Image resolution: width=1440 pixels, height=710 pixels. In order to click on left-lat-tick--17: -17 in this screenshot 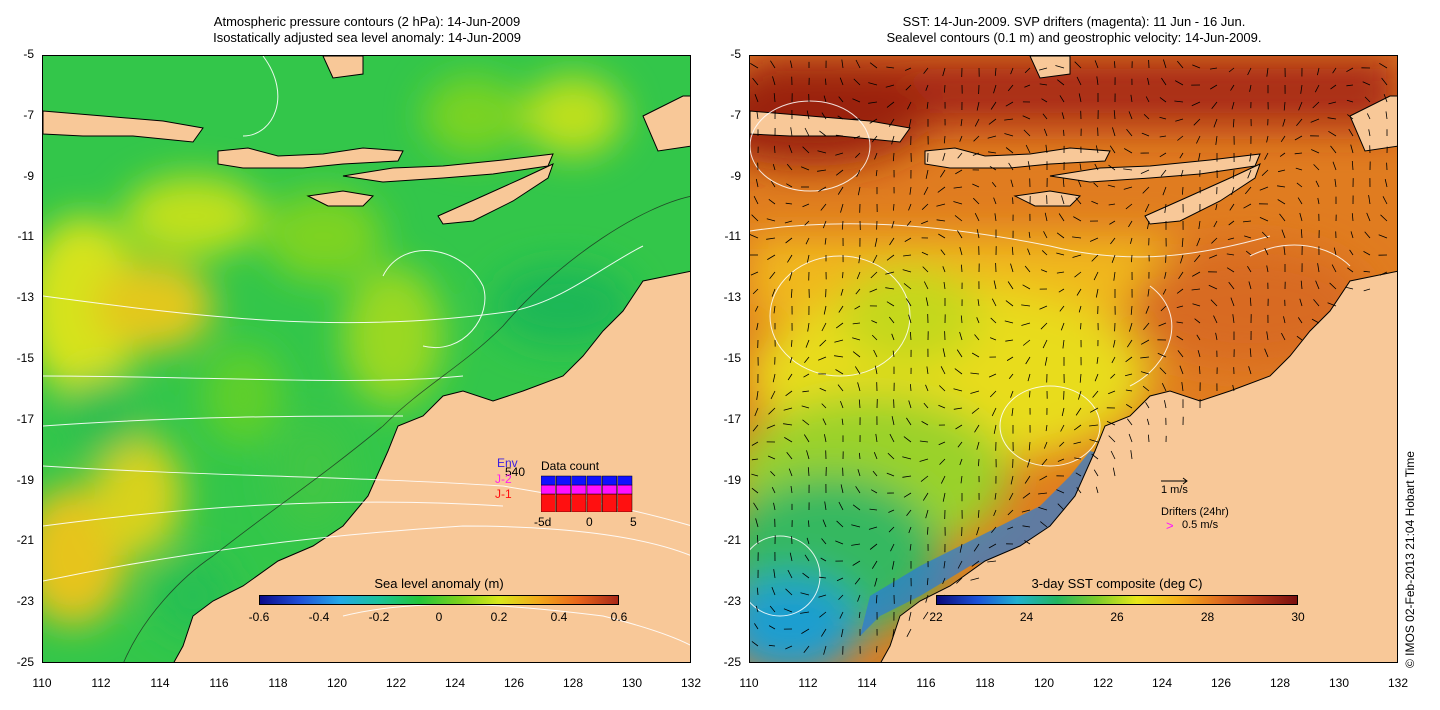, I will do `click(25, 418)`.